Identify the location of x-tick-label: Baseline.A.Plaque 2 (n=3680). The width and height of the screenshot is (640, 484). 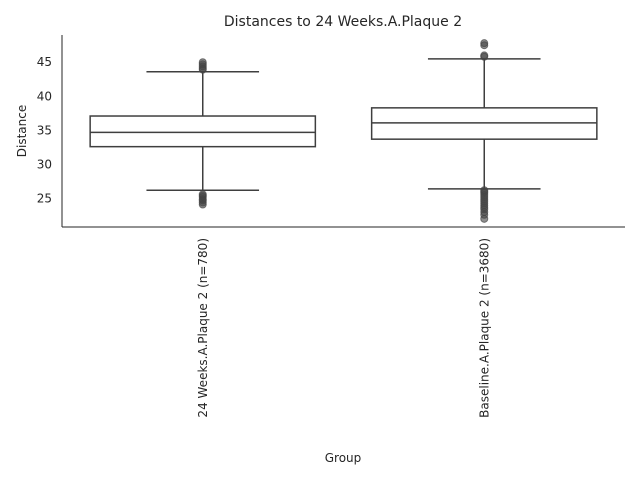
(484, 328).